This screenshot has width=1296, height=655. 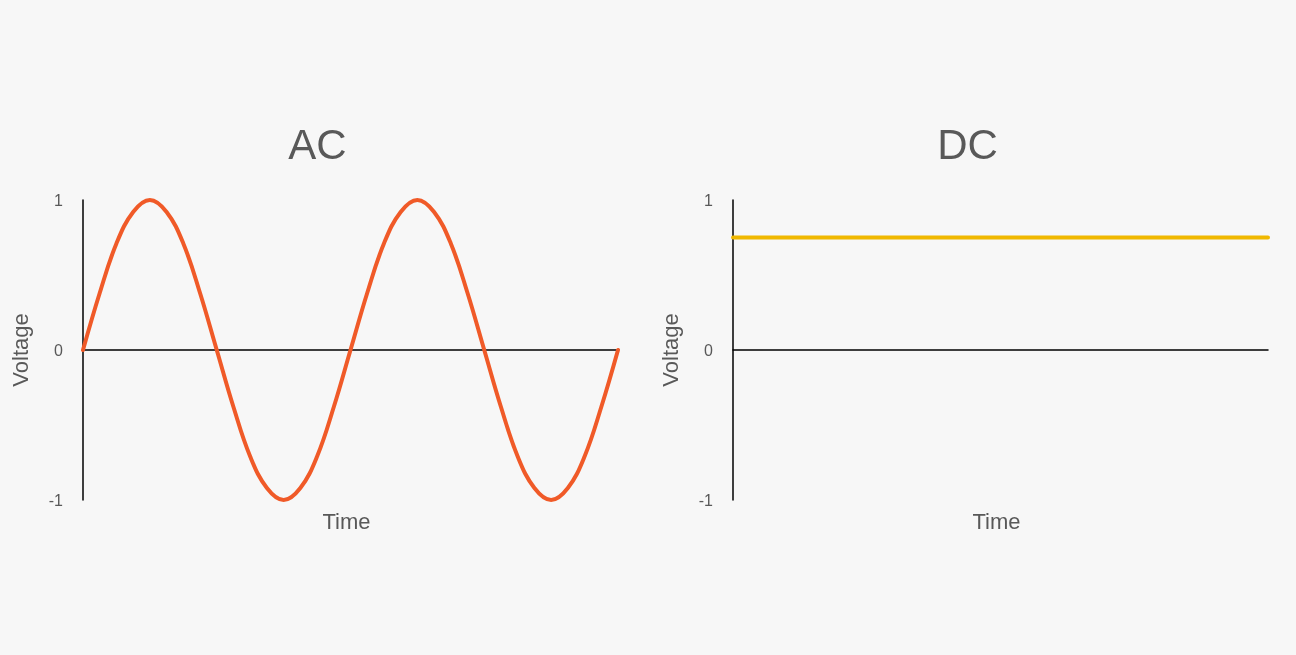 What do you see at coordinates (317, 144) in the screenshot?
I see `chart-title: AC` at bounding box center [317, 144].